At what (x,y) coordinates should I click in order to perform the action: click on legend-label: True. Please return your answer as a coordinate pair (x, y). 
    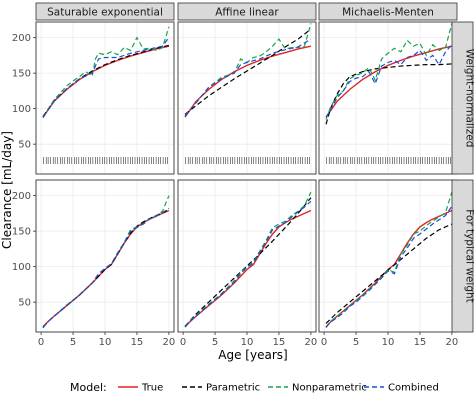
    Looking at the image, I should click on (152, 388).